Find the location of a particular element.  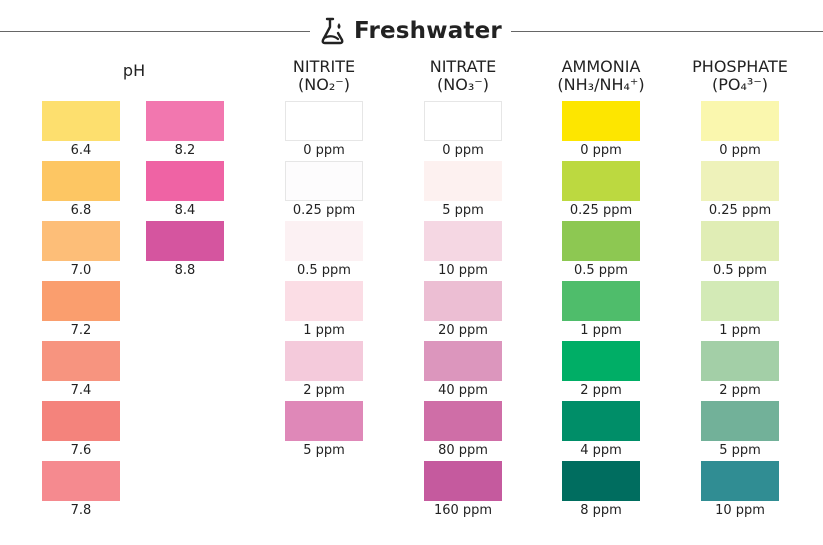

swatch-label: 8.2 is located at coordinates (185, 150).